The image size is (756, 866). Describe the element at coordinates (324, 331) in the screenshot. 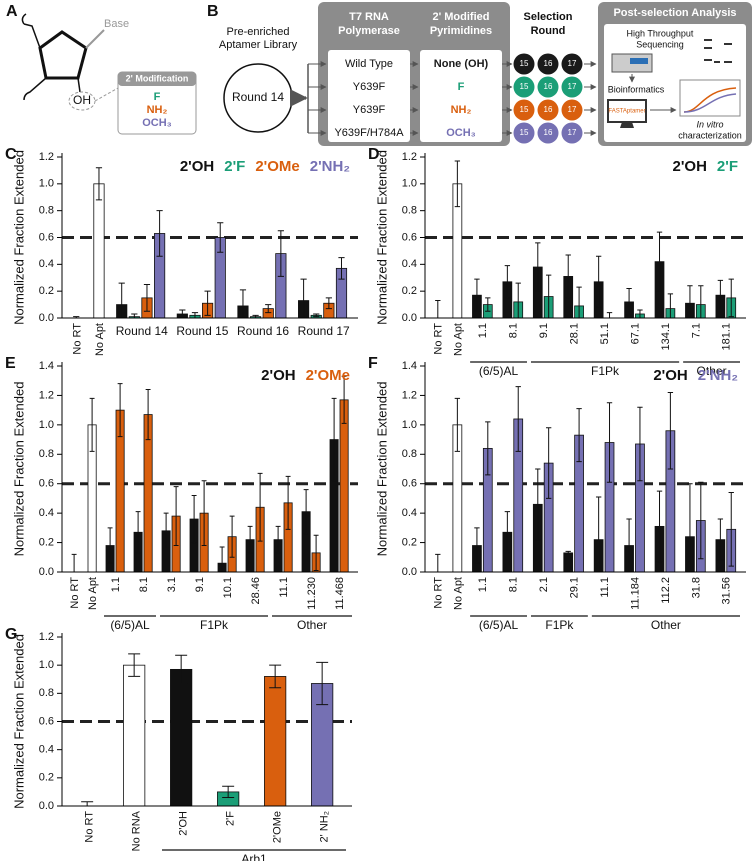

I see `x-tick-label: Round 17` at that location.